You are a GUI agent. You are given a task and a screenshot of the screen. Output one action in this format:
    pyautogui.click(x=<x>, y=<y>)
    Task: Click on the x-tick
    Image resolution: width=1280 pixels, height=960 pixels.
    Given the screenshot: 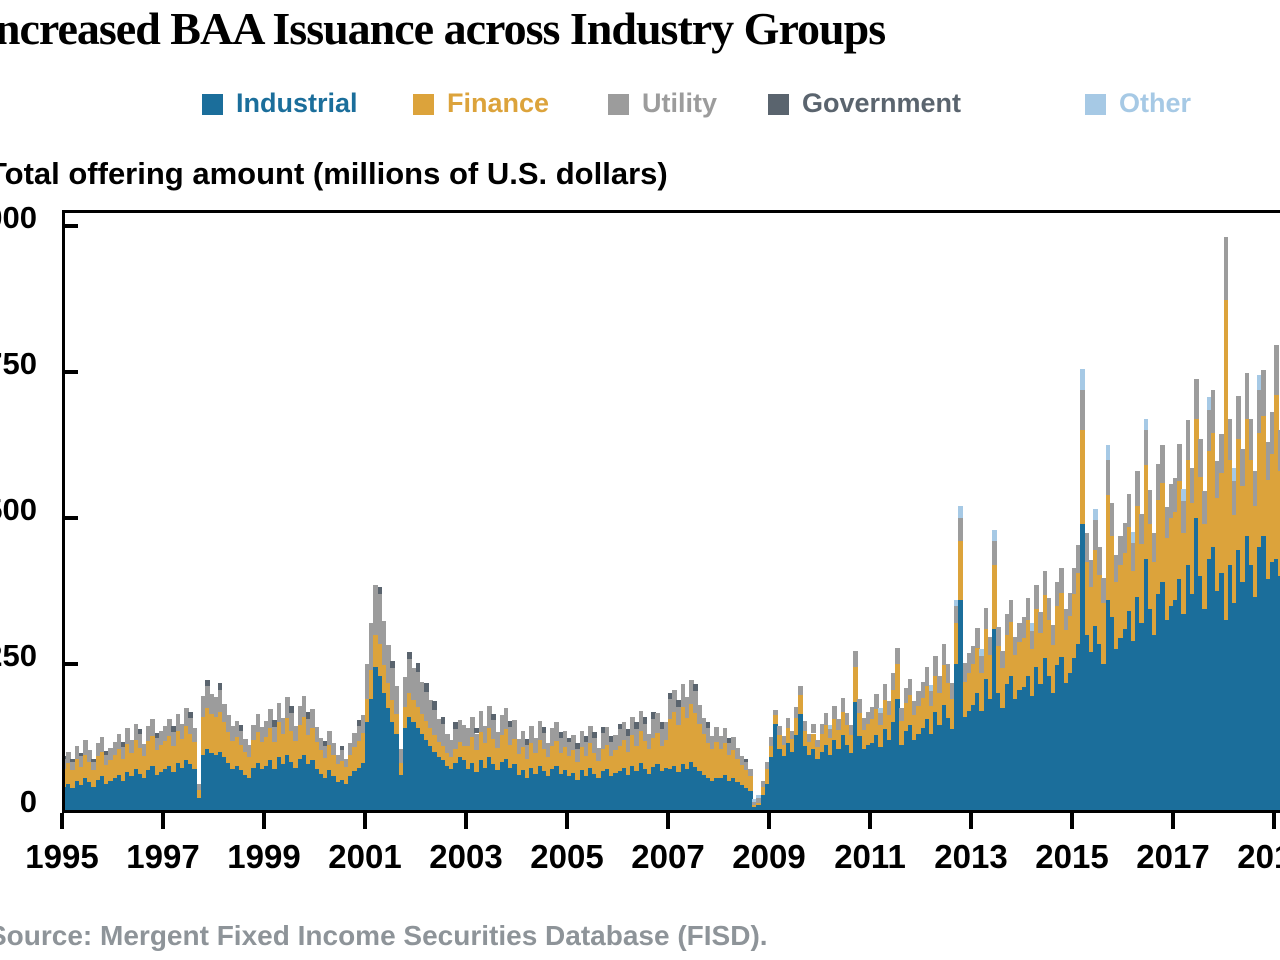 What is the action you would take?
    pyautogui.click(x=769, y=821)
    